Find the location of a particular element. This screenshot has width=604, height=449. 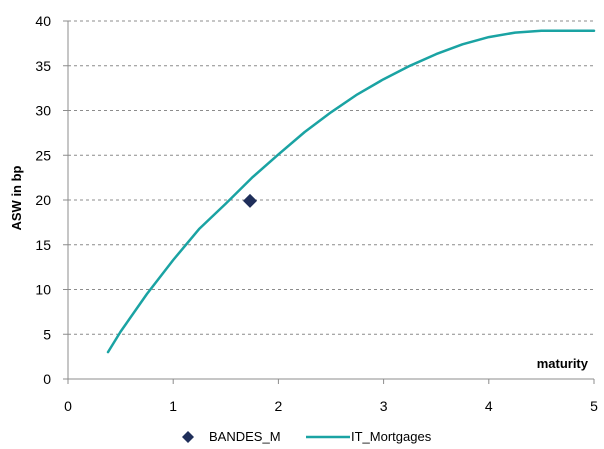

legend-label: IT_Mortgages is located at coordinates (391, 436).